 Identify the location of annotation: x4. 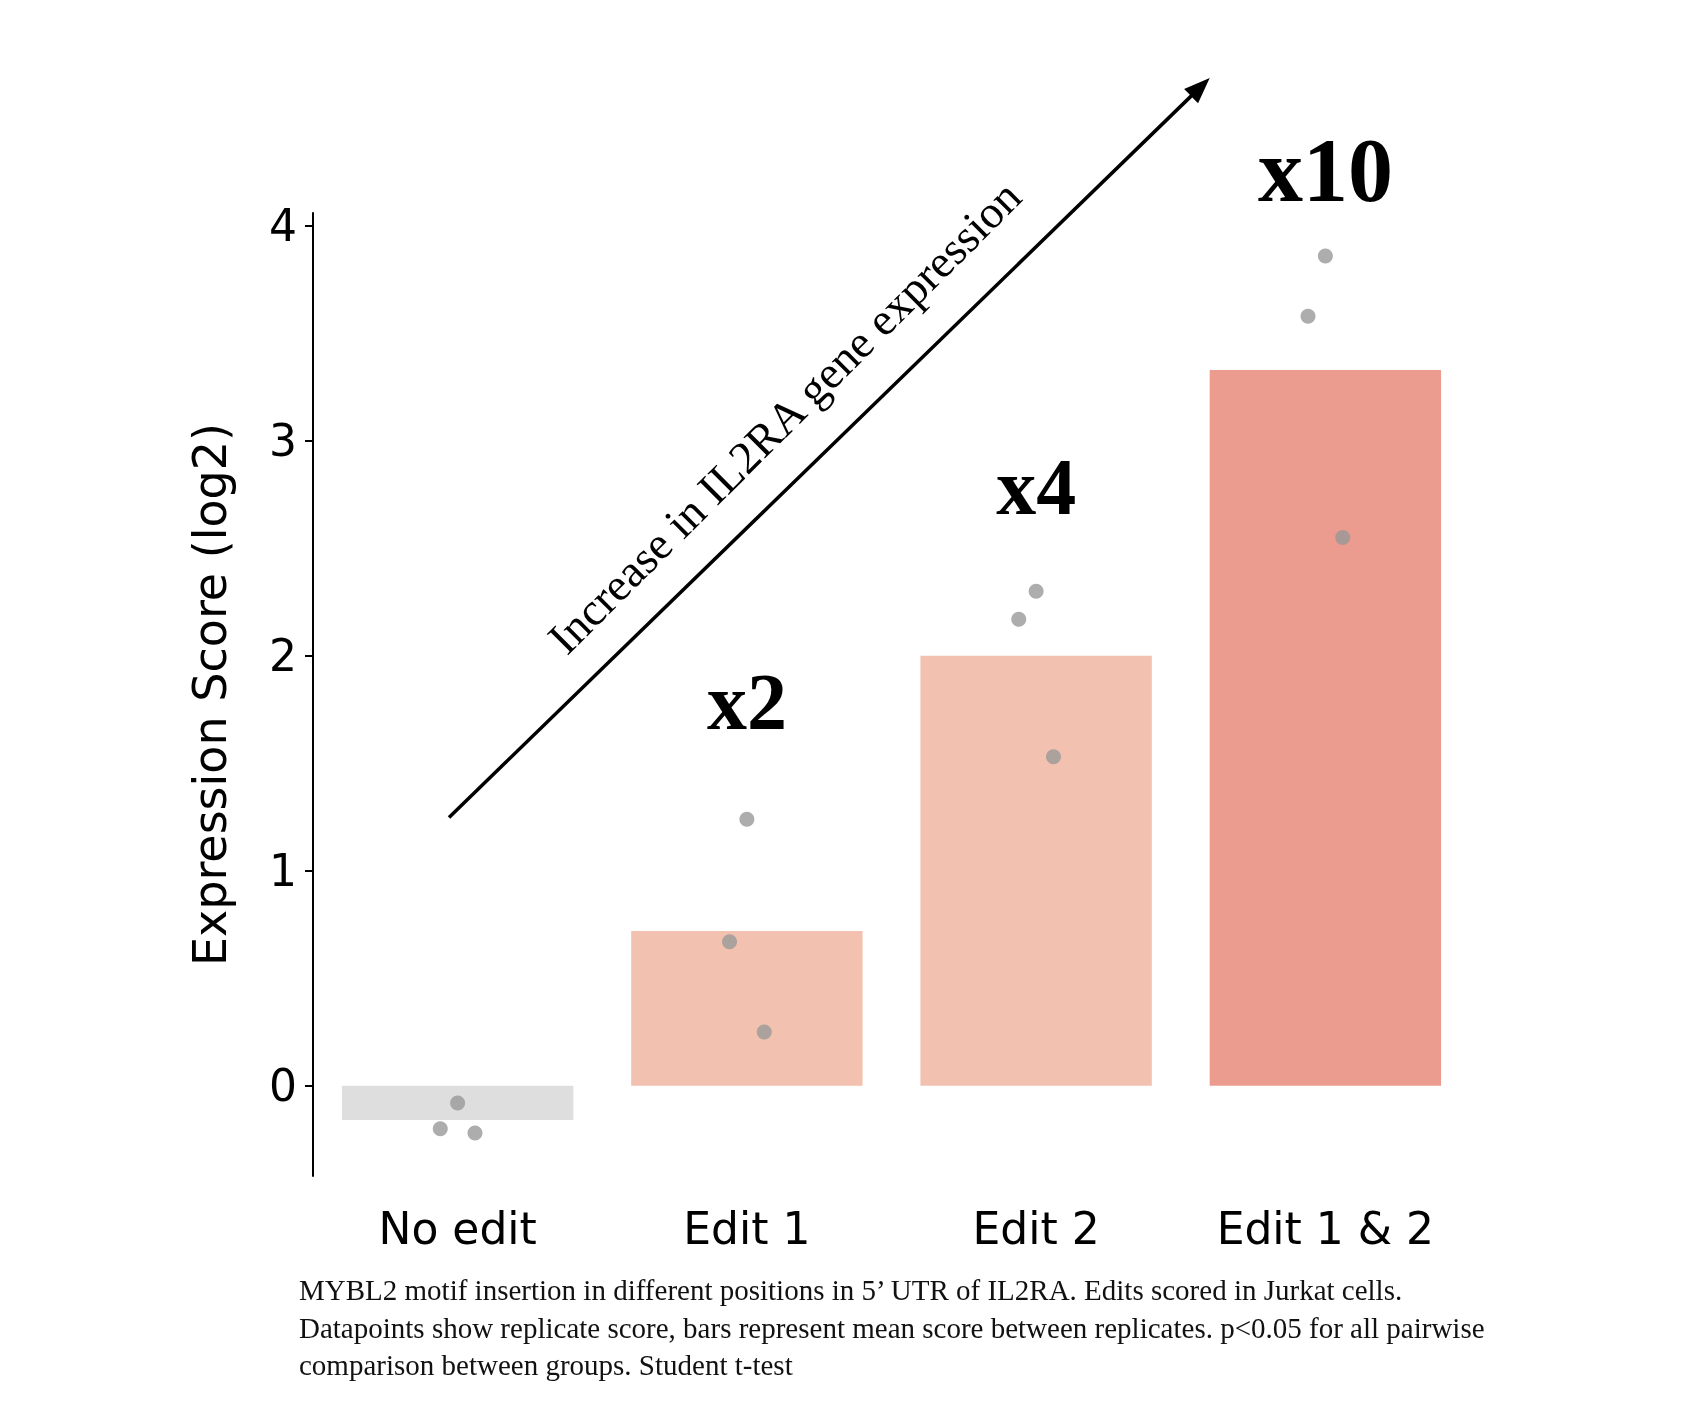
(1036, 486).